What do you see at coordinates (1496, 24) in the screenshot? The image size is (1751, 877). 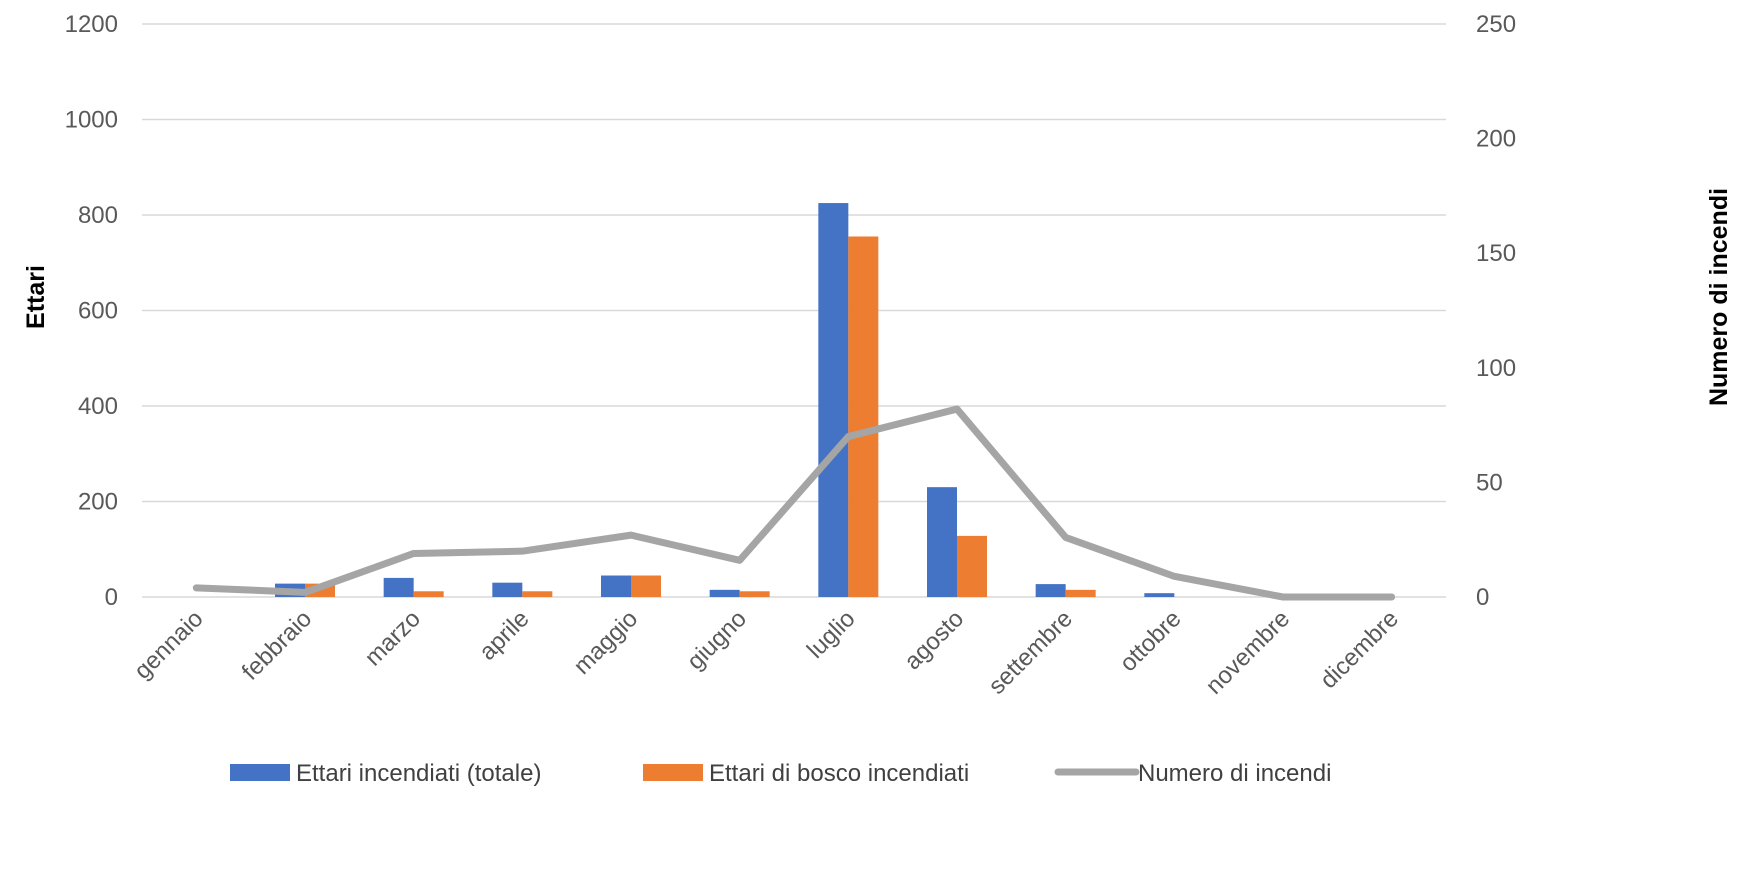 I see `y2-tick-label: 250` at bounding box center [1496, 24].